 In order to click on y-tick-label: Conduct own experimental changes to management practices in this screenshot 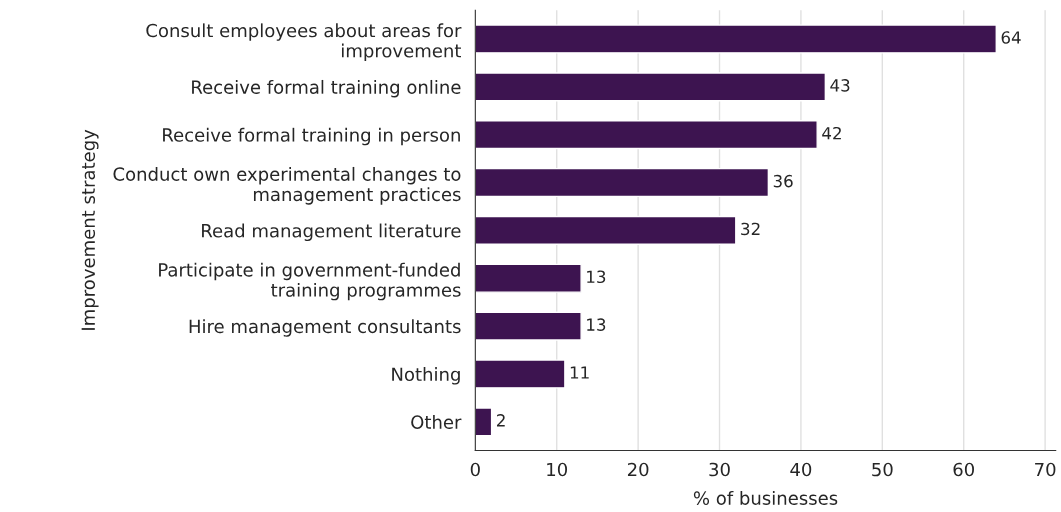, I will do `click(287, 185)`.